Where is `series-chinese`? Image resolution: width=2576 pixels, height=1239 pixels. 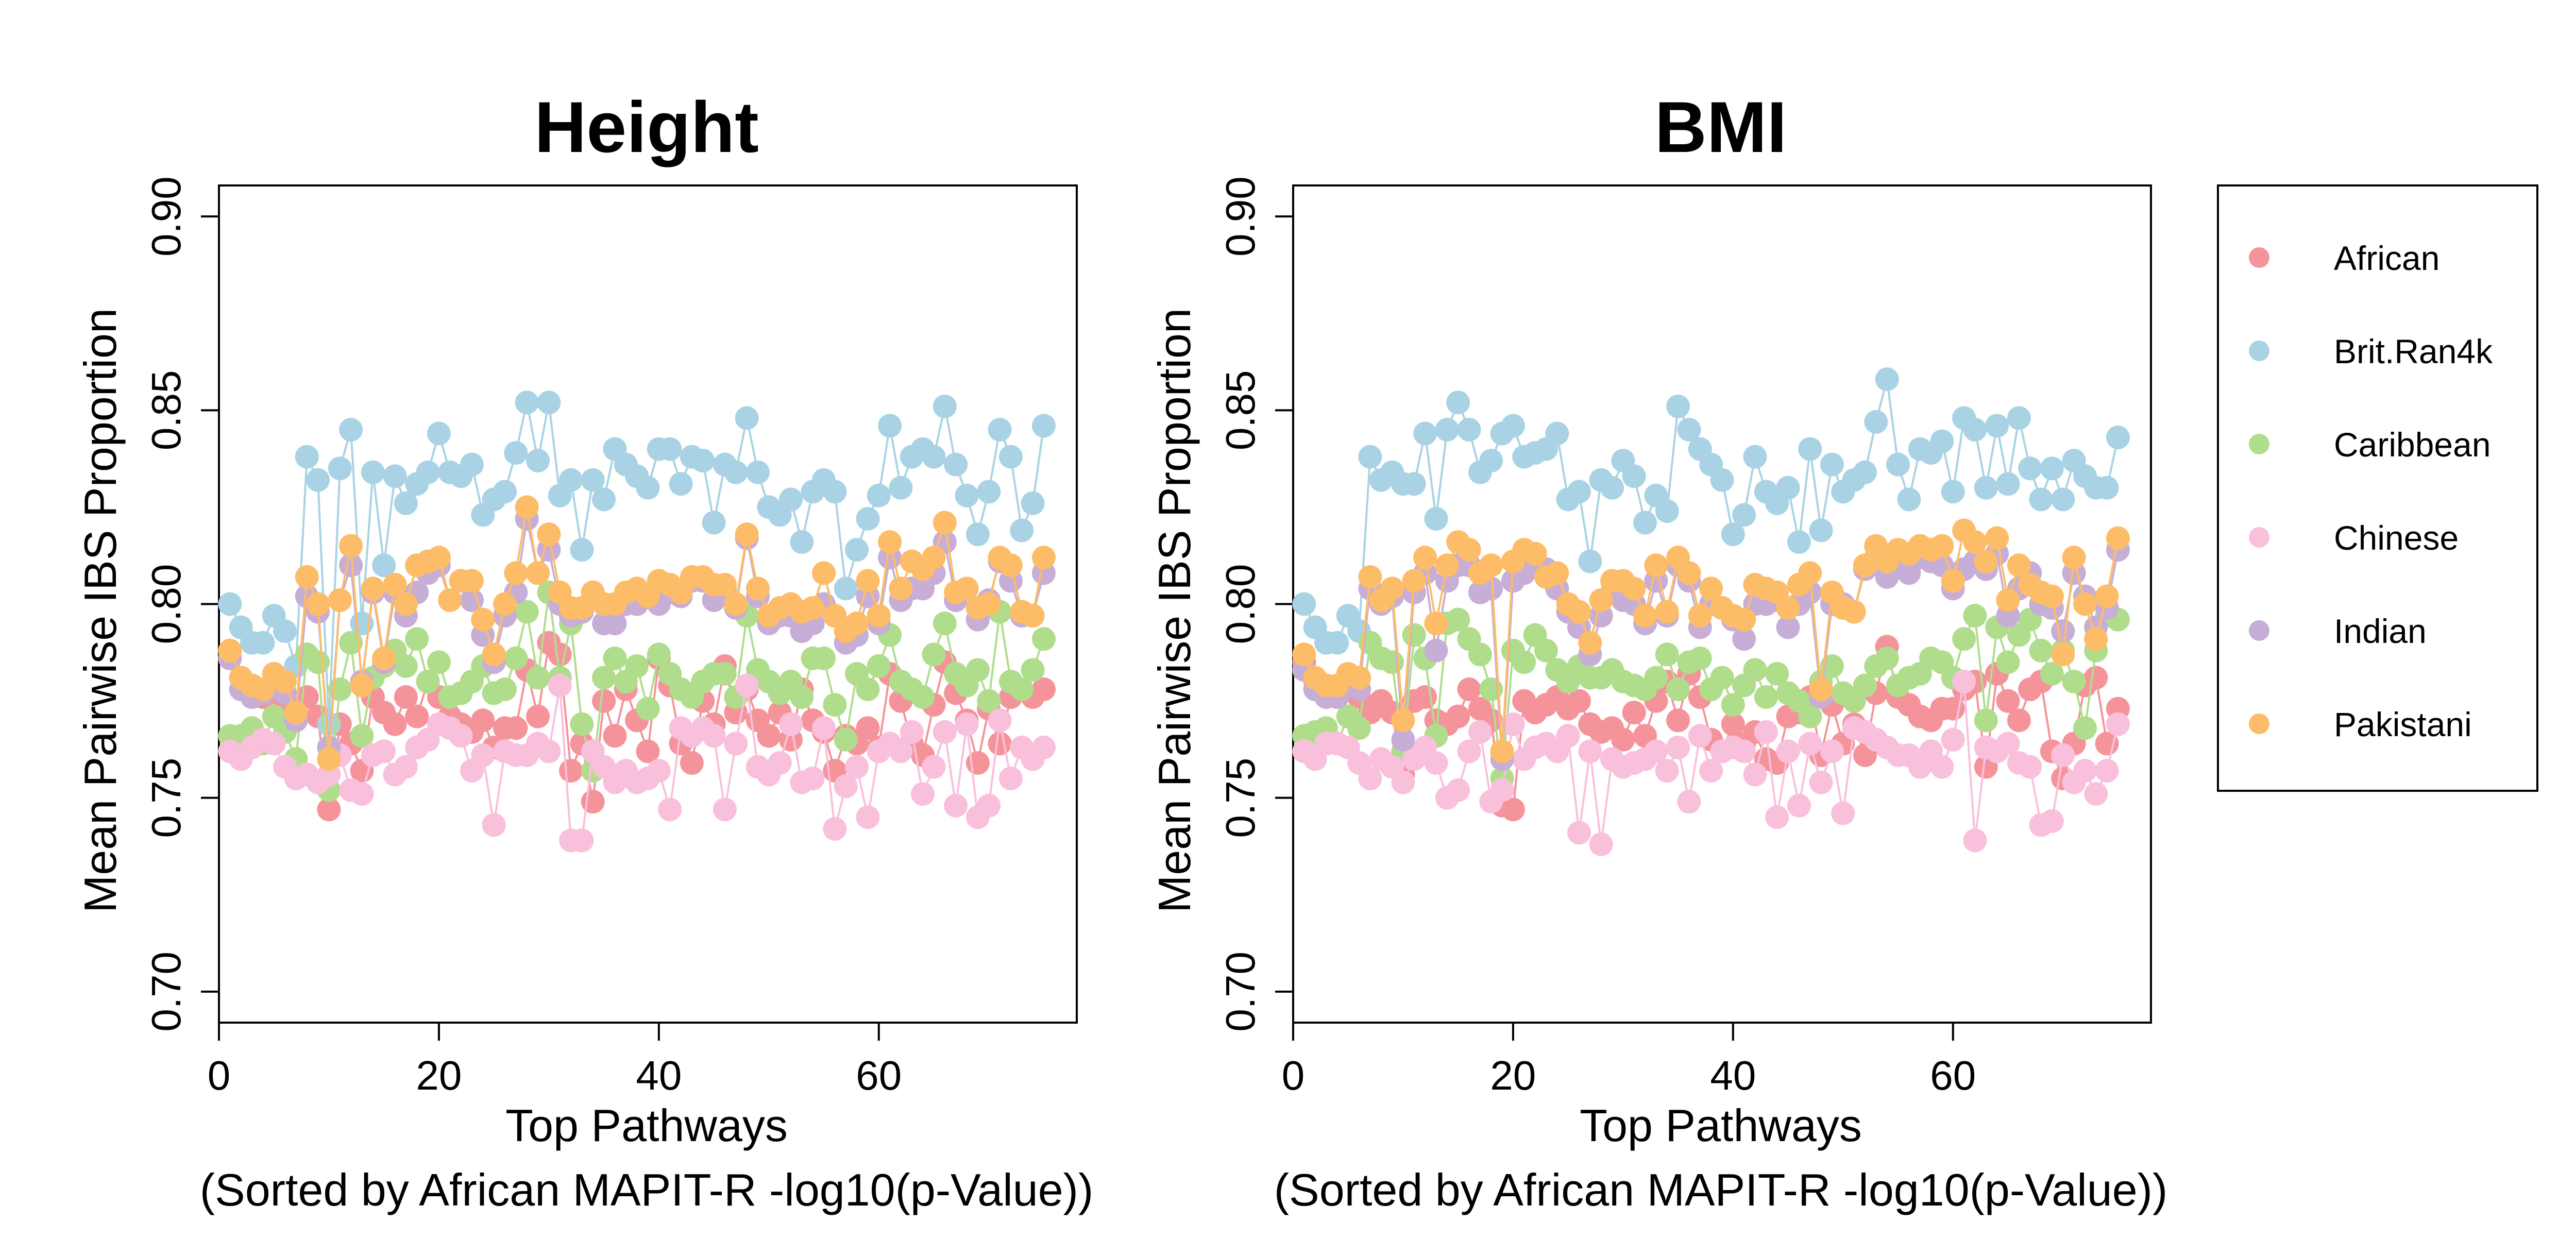
series-chinese is located at coordinates (637, 763).